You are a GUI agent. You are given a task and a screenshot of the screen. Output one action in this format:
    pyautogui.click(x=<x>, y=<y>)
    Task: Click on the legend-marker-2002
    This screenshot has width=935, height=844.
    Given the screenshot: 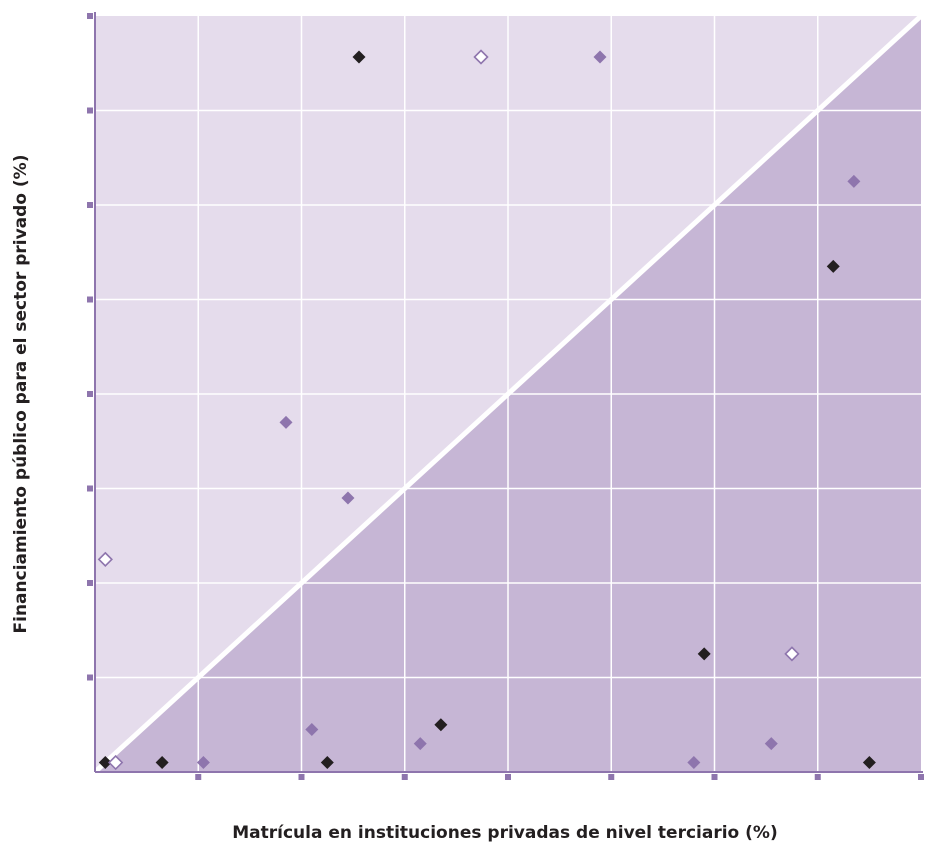 What is the action you would take?
    pyautogui.click(x=600, y=57)
    